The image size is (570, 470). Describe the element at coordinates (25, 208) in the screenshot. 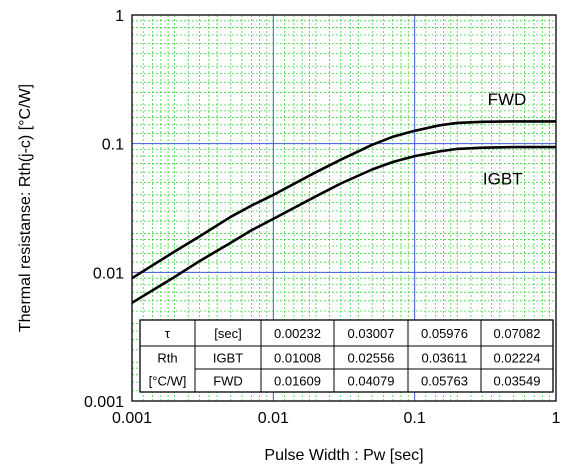

I see `y-axis-label: Thermal resistanse: Rth(j-c) [°C/W]` at that location.